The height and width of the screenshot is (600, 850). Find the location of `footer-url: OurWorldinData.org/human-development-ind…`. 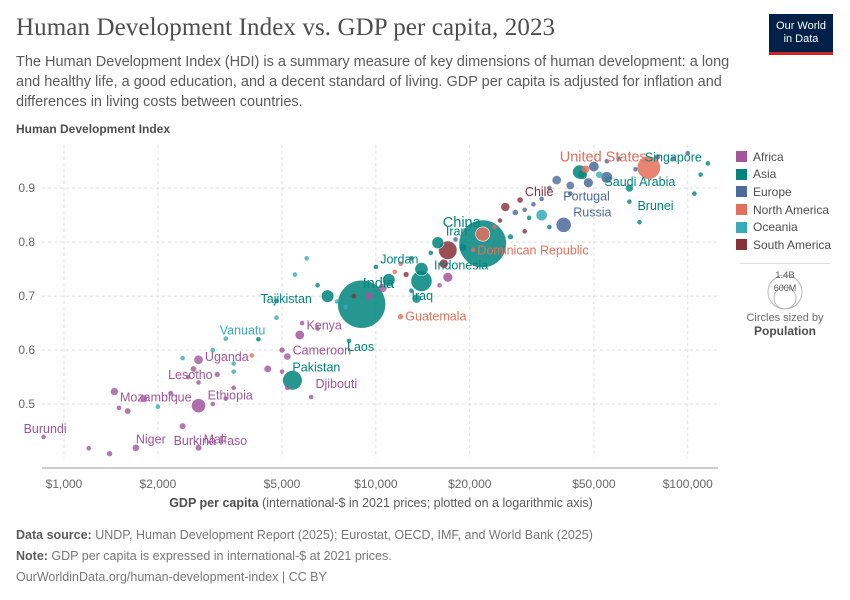

footer-url: OurWorldinData.org/human-development-ind… is located at coordinates (171, 577).